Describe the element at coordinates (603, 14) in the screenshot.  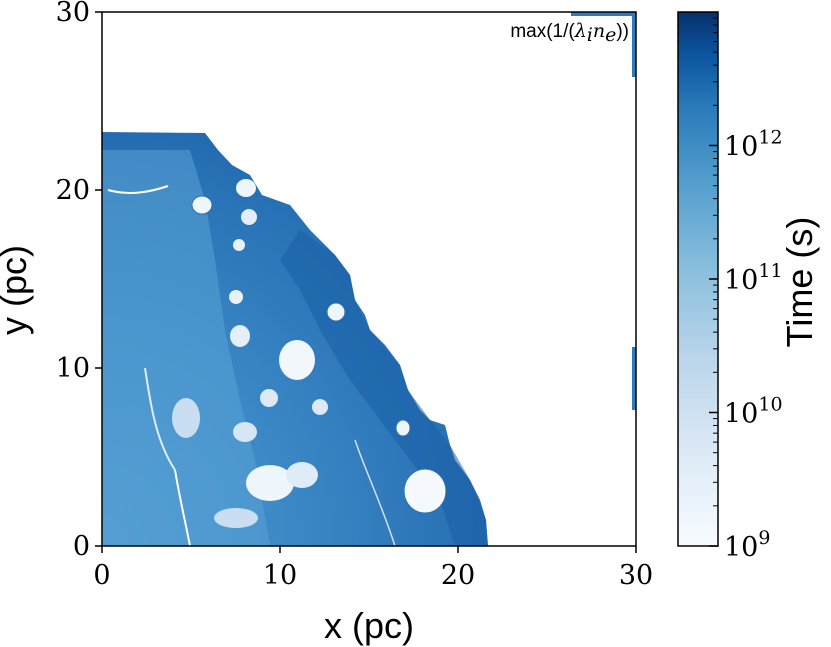
I see `edge-sliver-top` at that location.